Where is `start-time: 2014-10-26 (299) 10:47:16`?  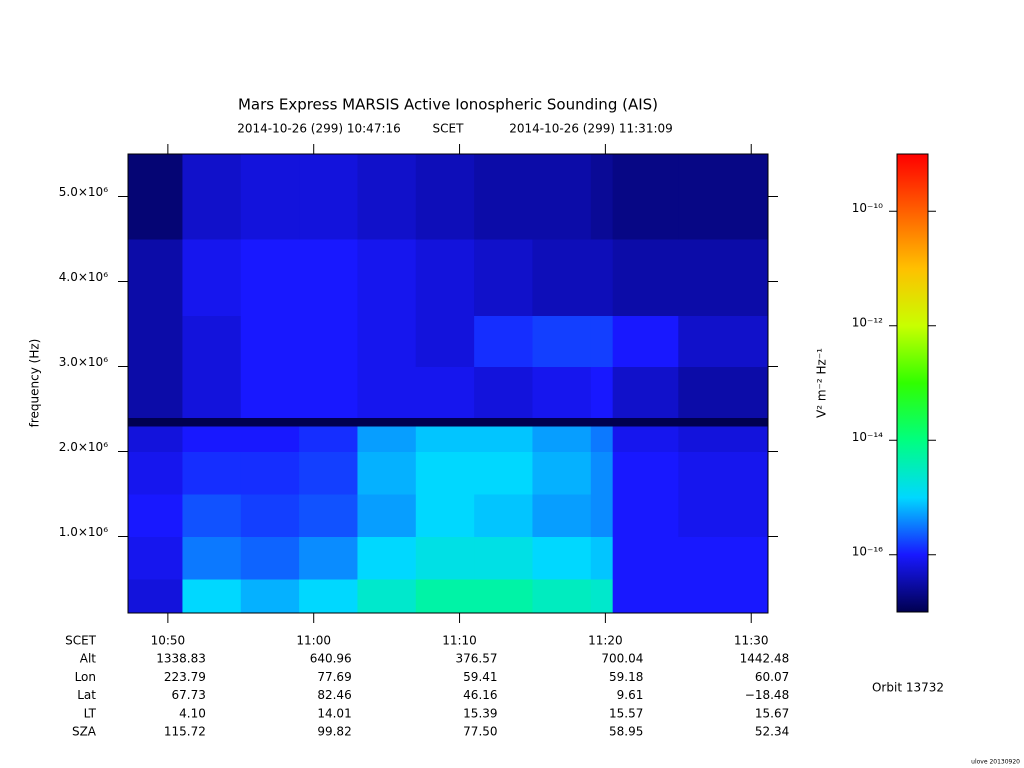 start-time: 2014-10-26 (299) 10:47:16 is located at coordinates (319, 129).